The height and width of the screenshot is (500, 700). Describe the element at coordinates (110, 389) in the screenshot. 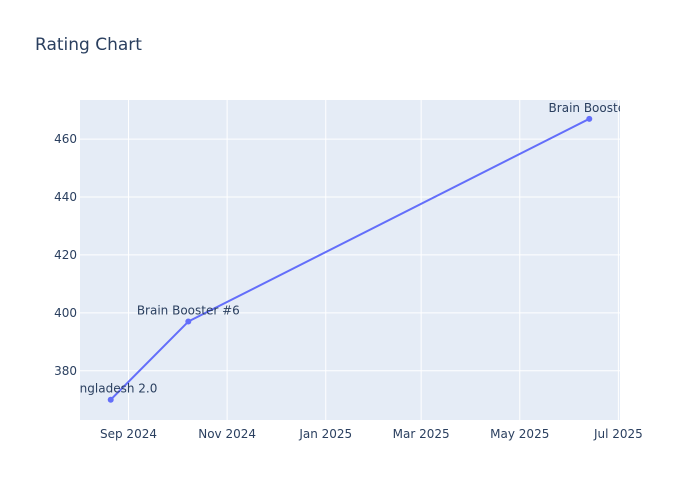

I see `data-point-label: Bangladesh 2.0` at that location.